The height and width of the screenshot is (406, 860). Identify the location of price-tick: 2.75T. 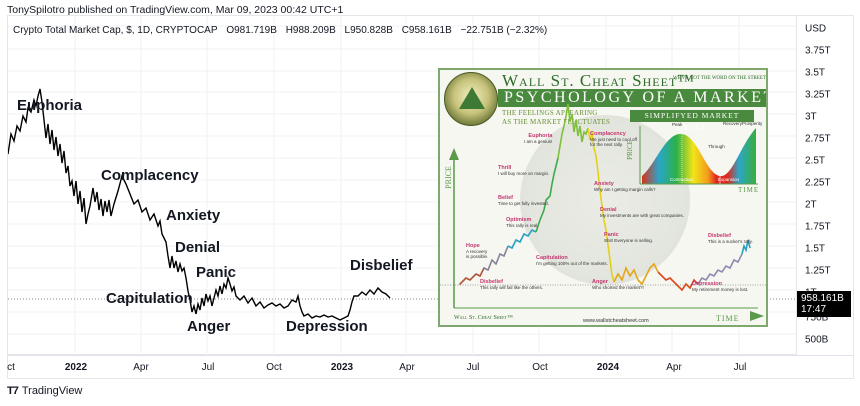
(818, 139).